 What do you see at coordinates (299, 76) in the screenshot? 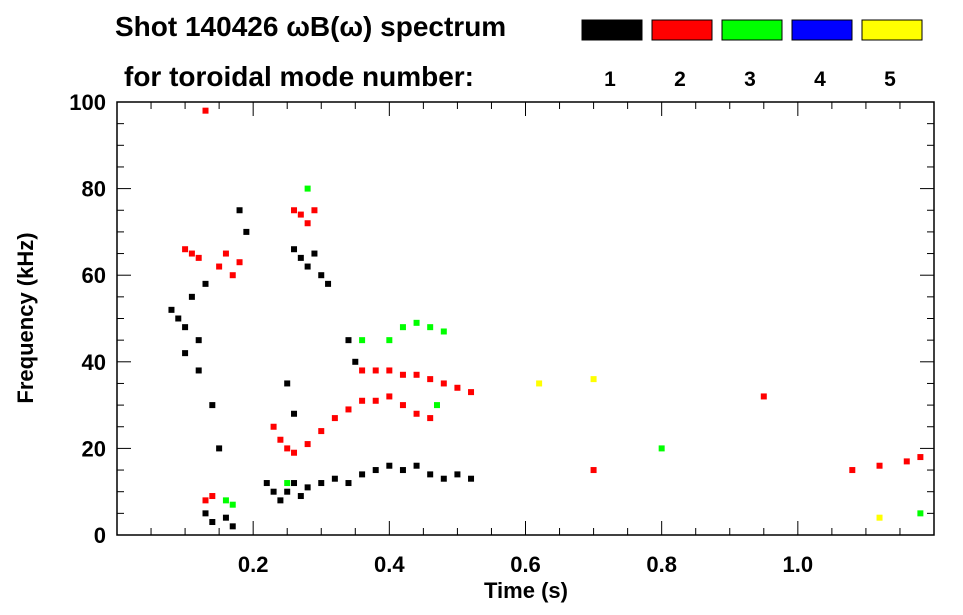
I see `chart-title-line2: for toroidal mode number:` at bounding box center [299, 76].